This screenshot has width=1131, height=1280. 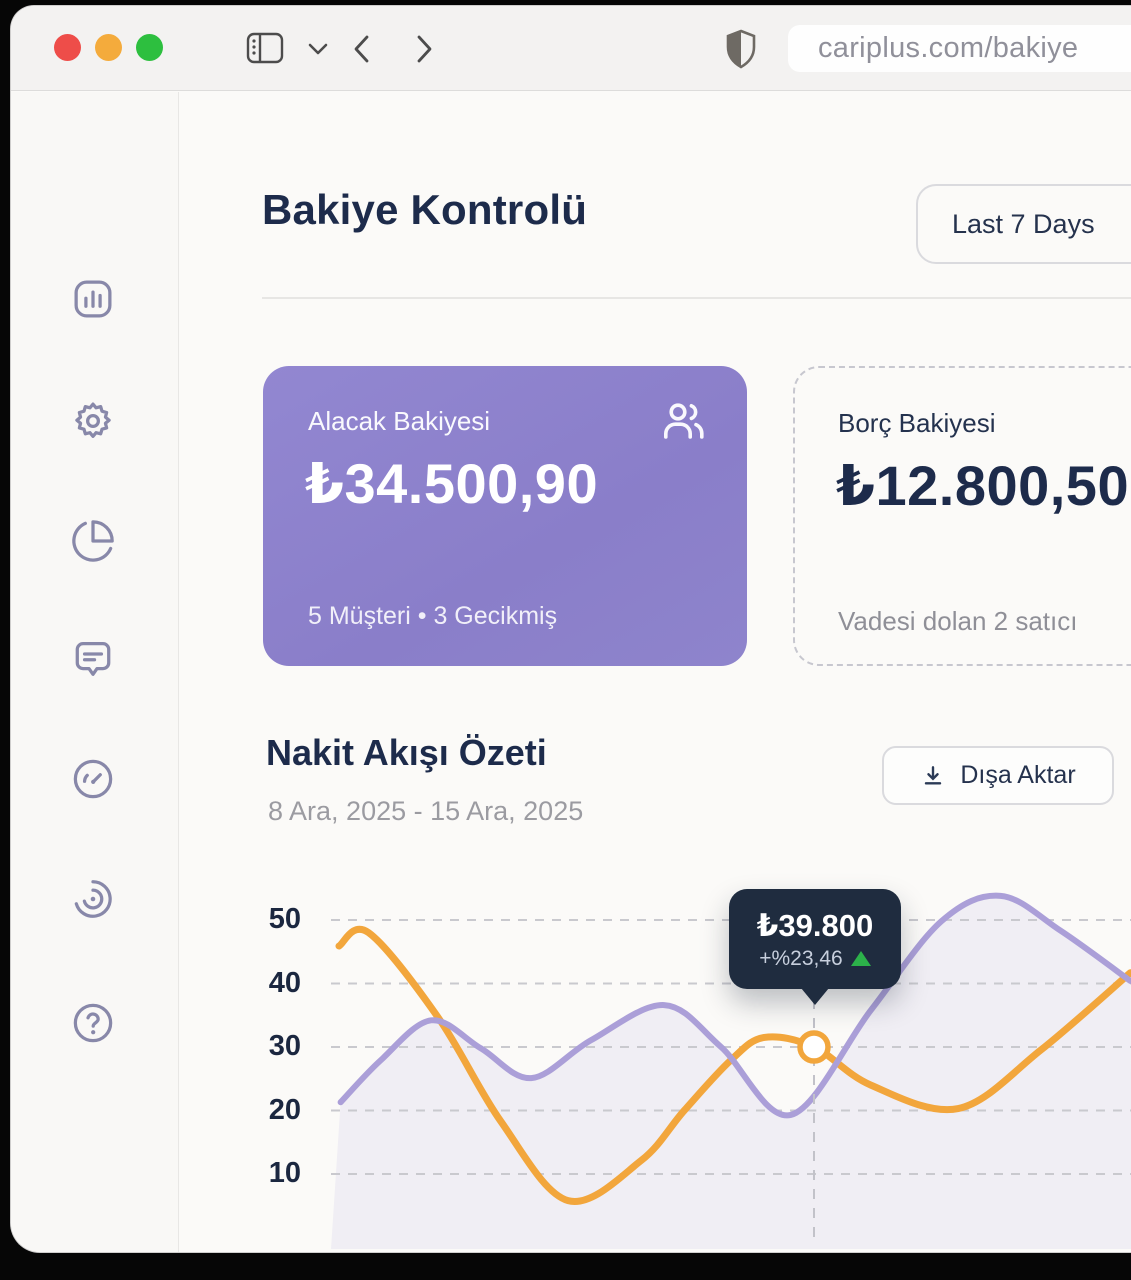 What do you see at coordinates (815, 925) in the screenshot?
I see `tooltip-value: ₺39.800` at bounding box center [815, 925].